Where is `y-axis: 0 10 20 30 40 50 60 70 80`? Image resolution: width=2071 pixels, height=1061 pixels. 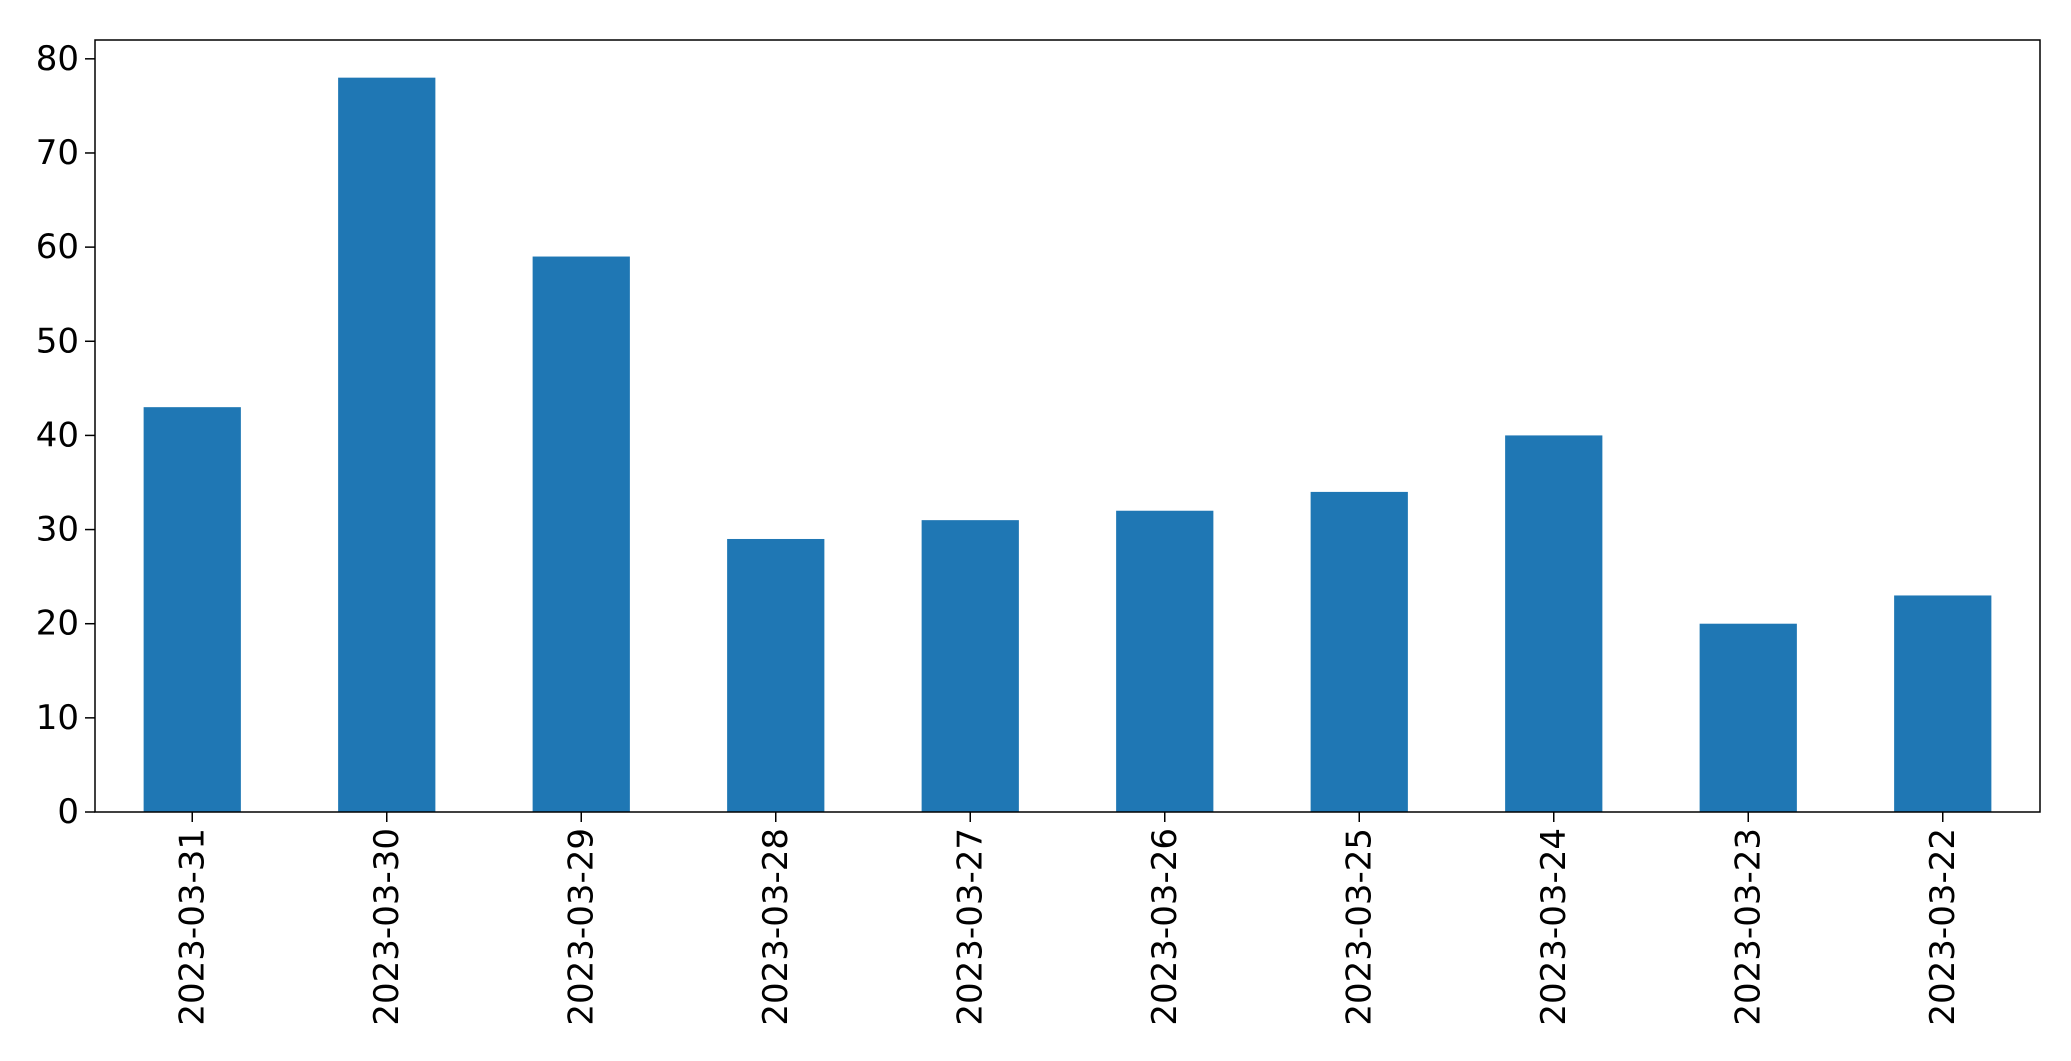 y-axis: 0 10 20 30 40 50 60 70 80 is located at coordinates (65, 435).